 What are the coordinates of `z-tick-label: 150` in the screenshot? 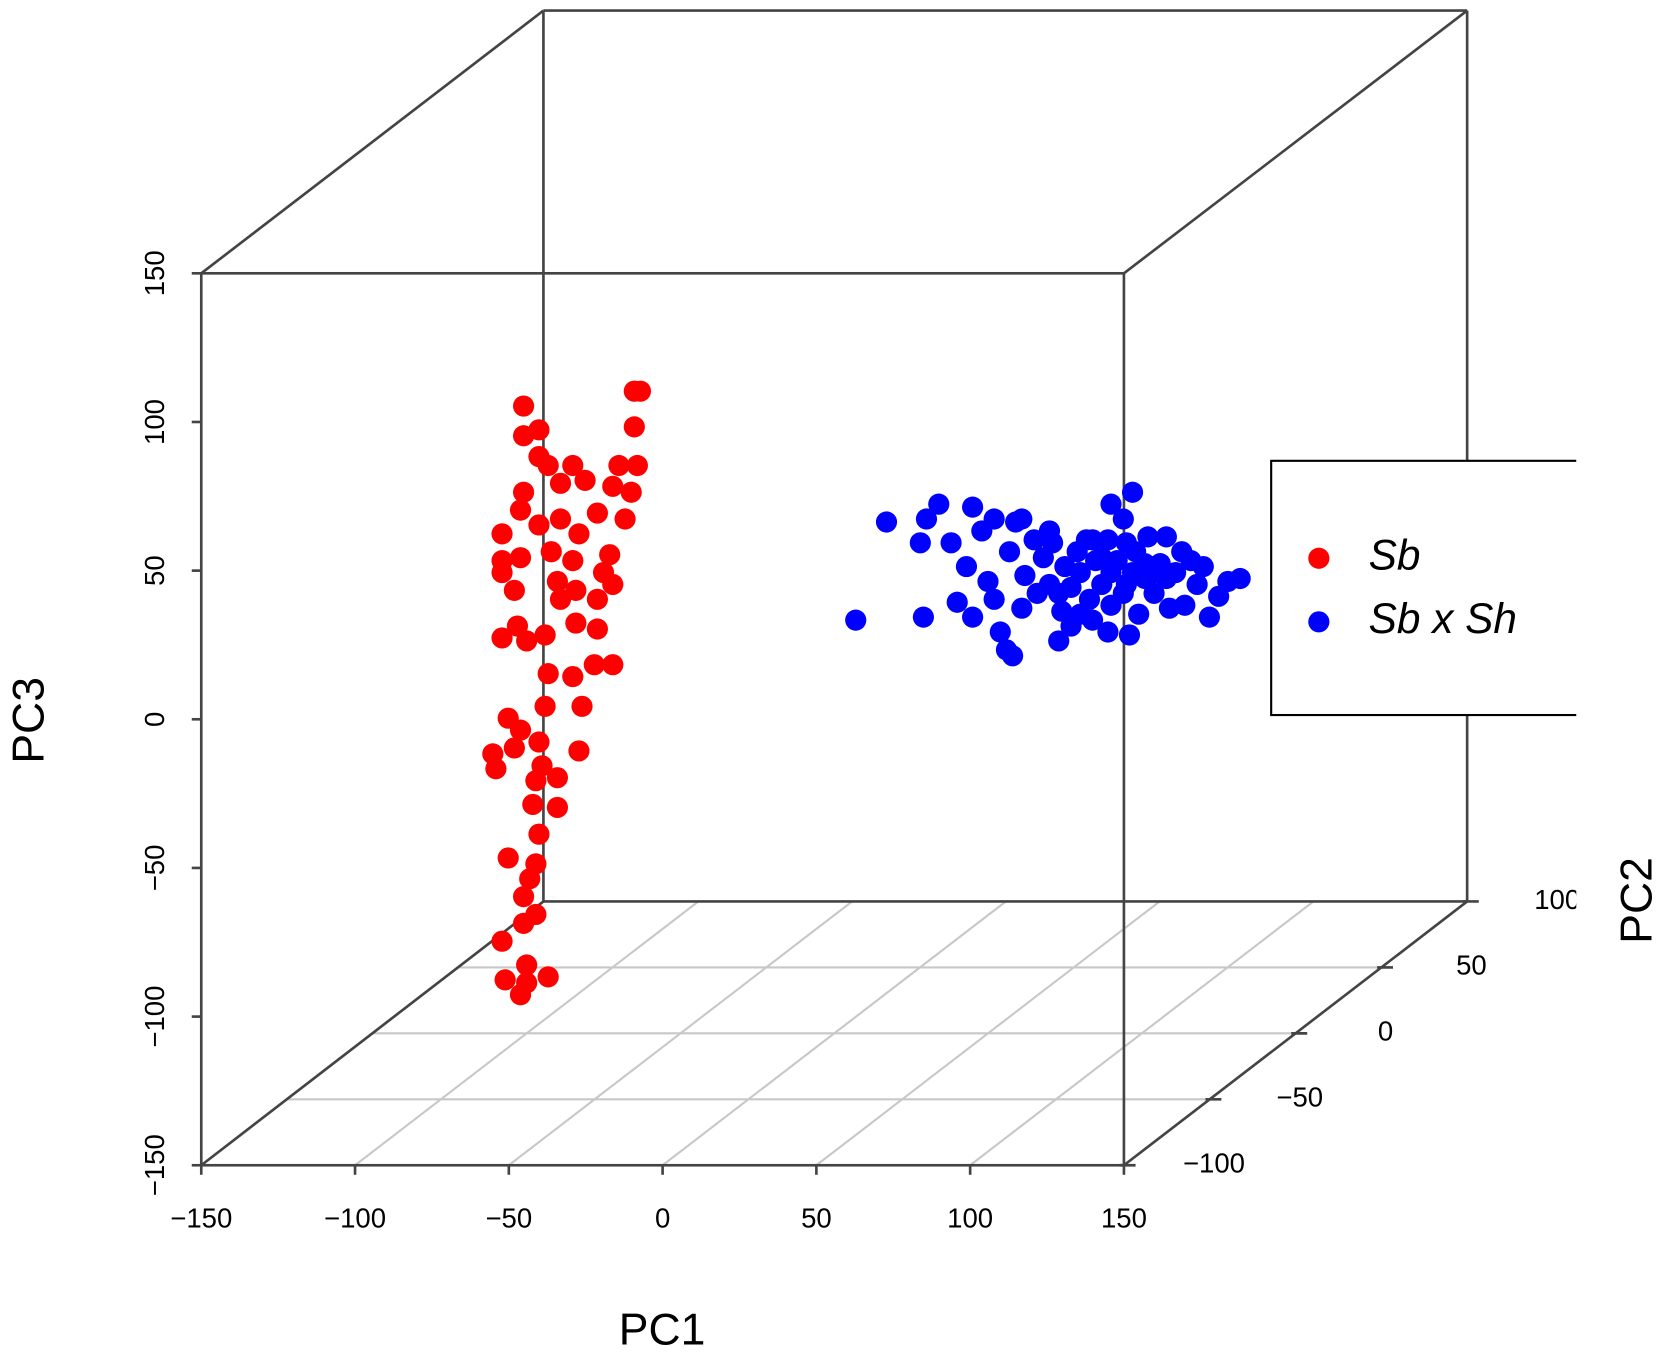 It's located at (154, 273).